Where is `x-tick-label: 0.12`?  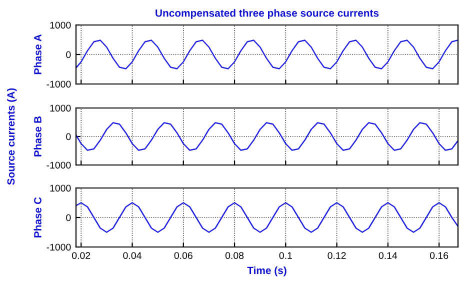
x-tick-label: 0.12 is located at coordinates (337, 255).